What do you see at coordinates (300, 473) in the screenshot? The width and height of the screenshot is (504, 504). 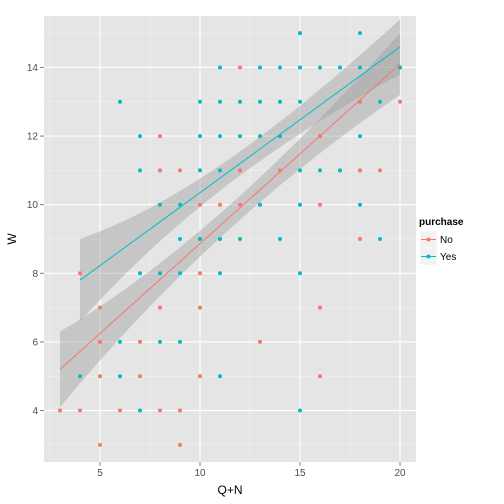 I see `x-tick-label: 15` at bounding box center [300, 473].